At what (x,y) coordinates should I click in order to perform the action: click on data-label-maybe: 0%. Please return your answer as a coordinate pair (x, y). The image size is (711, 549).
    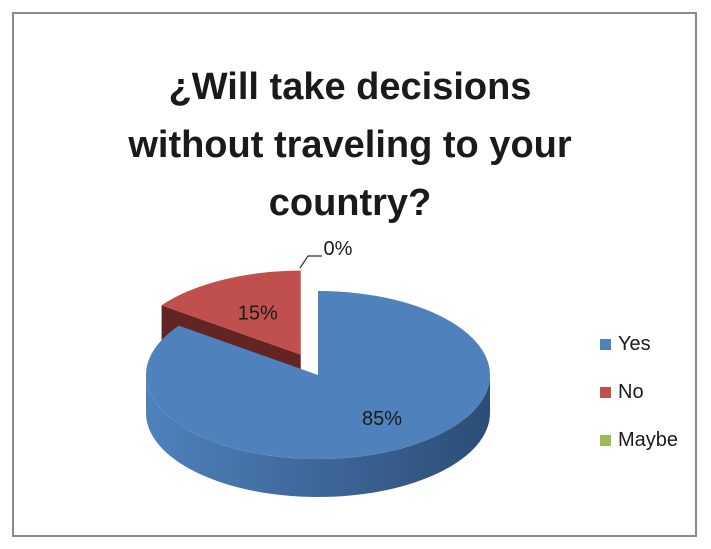
    Looking at the image, I should click on (338, 249).